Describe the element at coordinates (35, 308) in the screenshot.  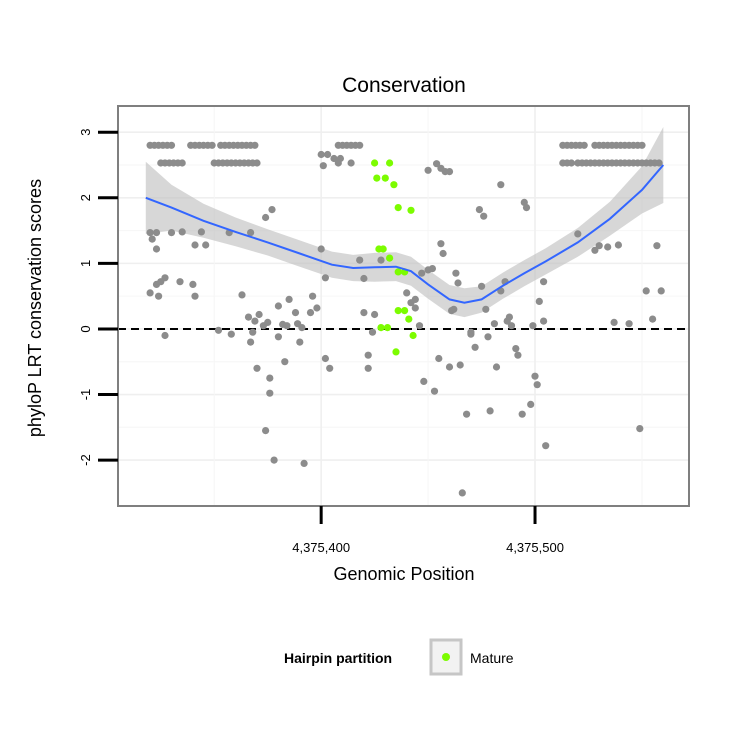
I see `y-axis-title: phyloP LRT conservation scores` at that location.